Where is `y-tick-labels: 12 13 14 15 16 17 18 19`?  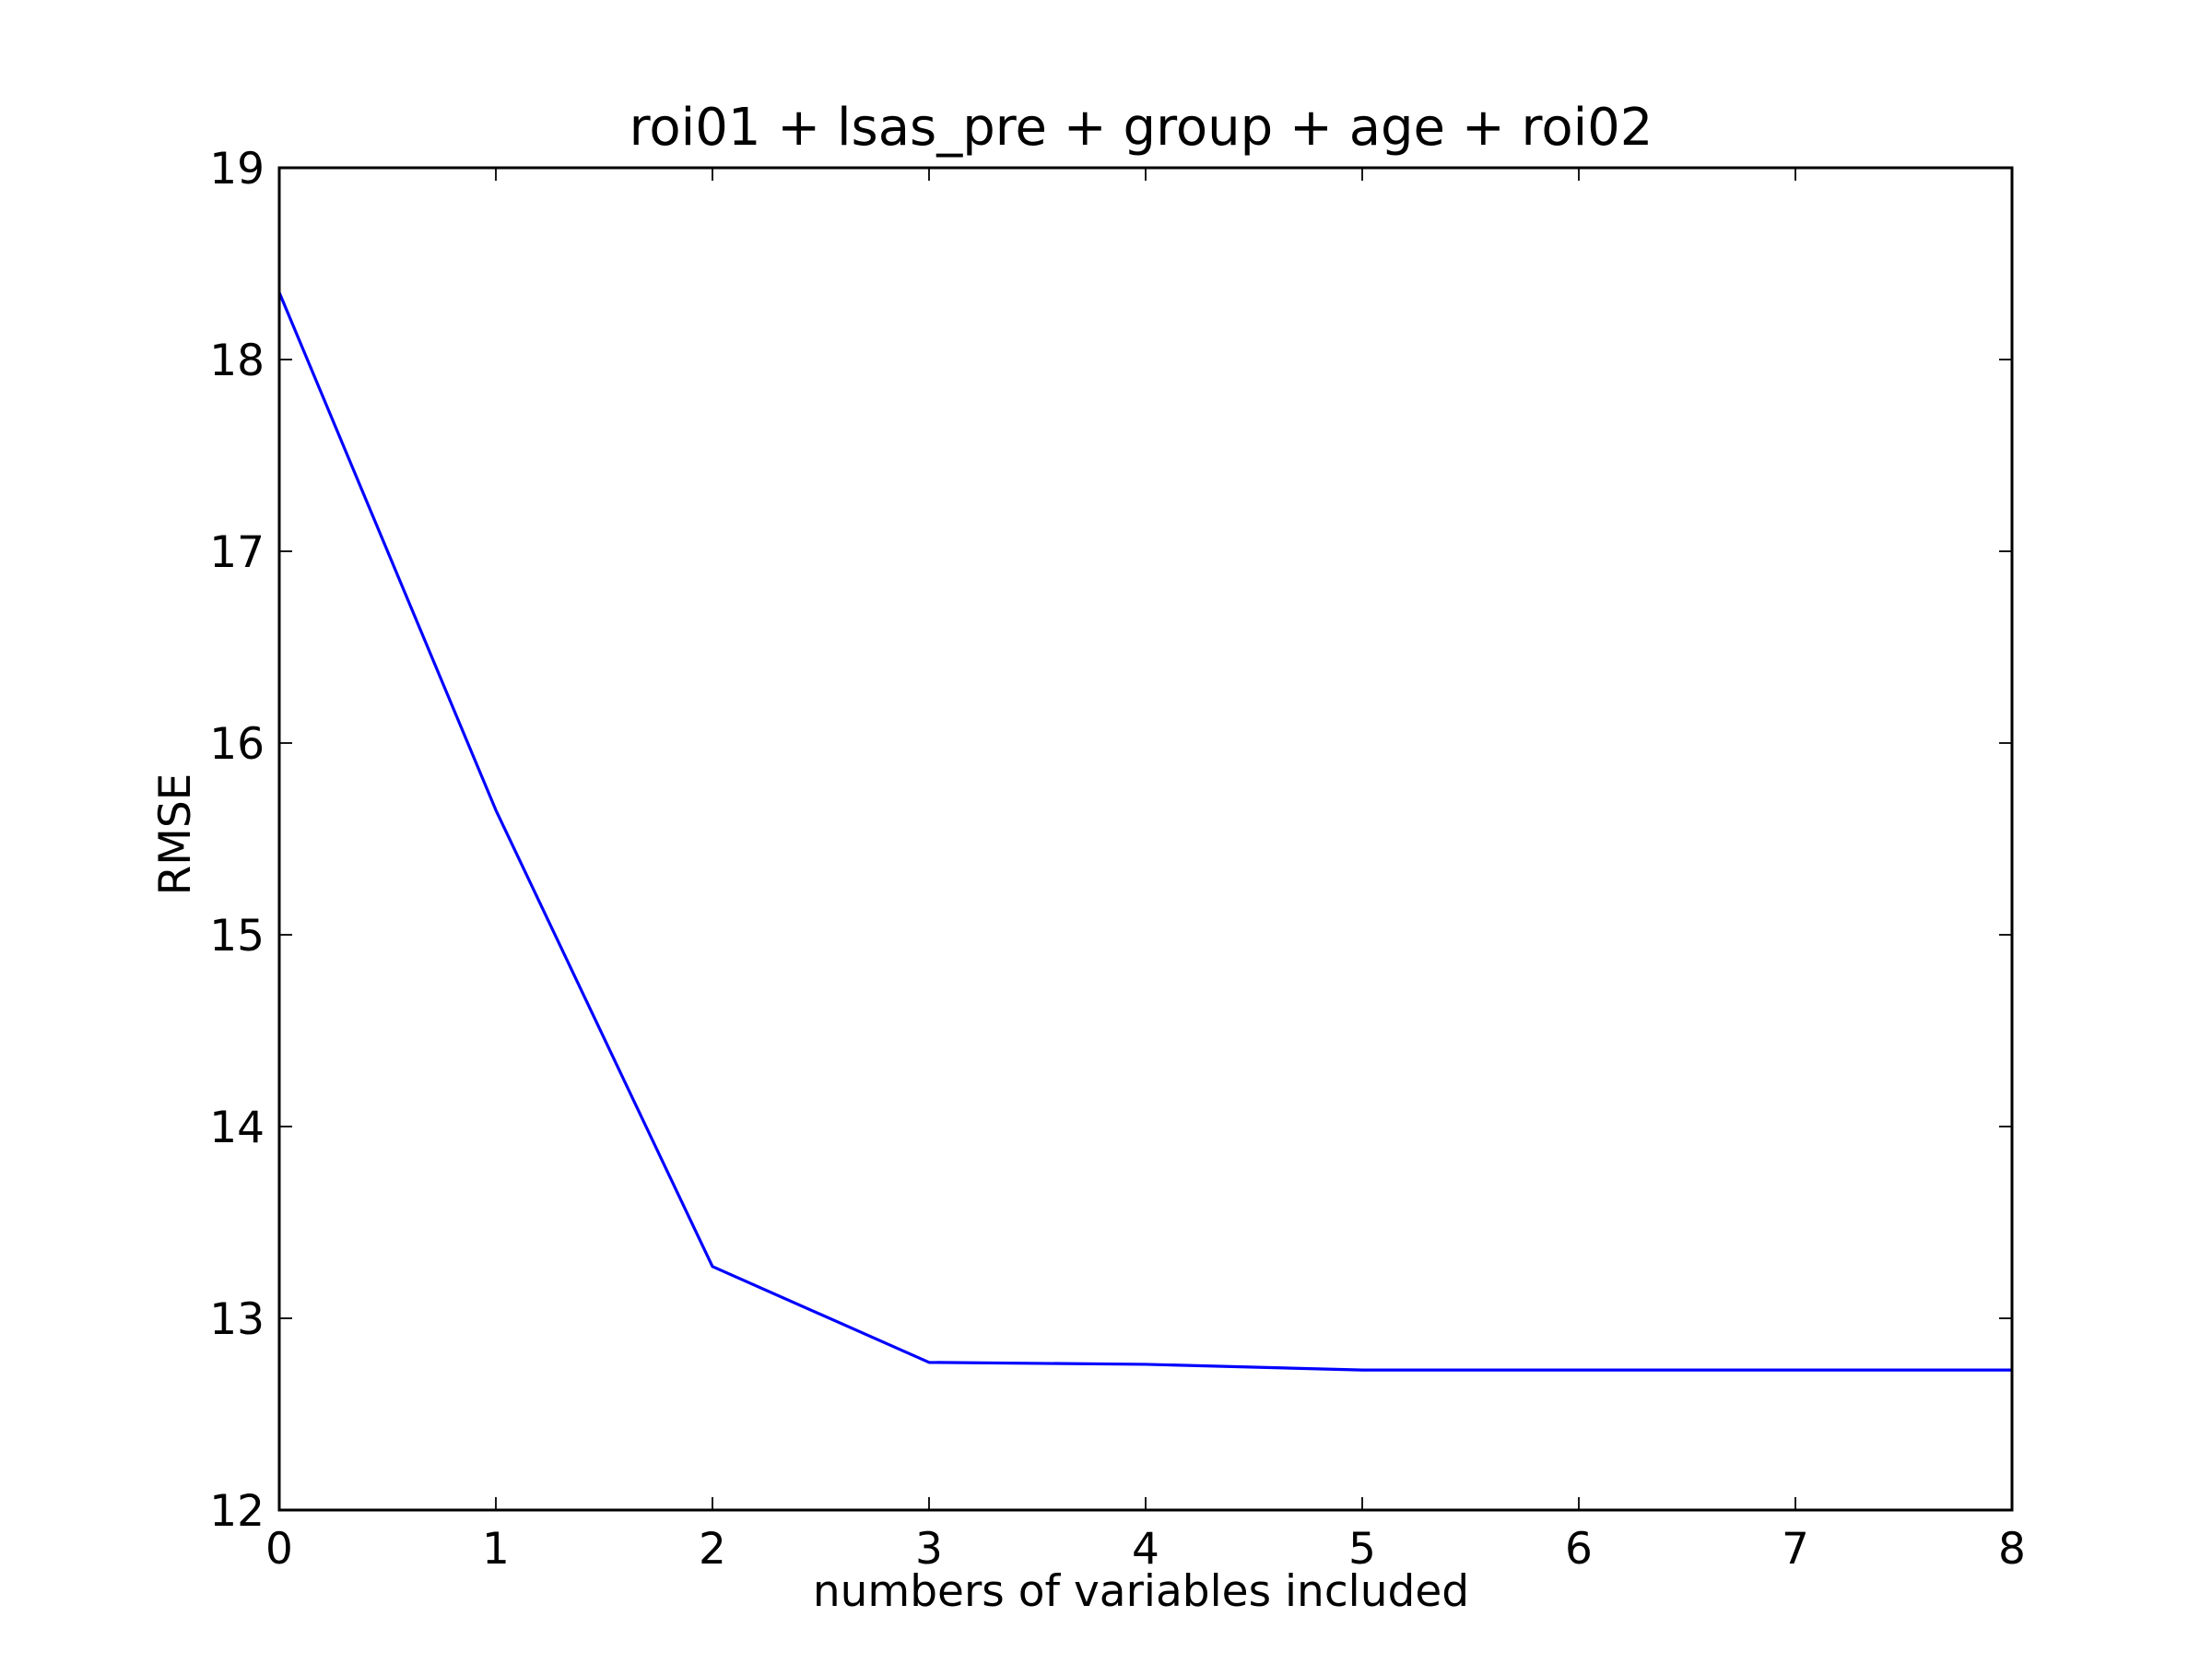
y-tick-labels: 12 13 14 15 16 17 18 19 is located at coordinates (237, 840).